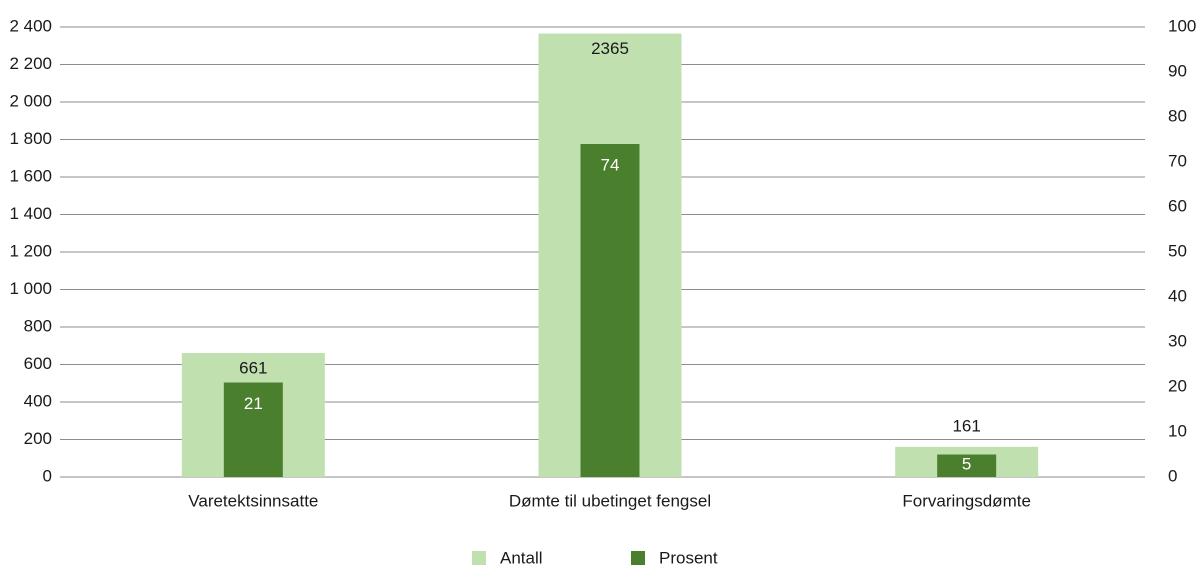 Image resolution: width=1200 pixels, height=587 pixels. I want to click on y2-tick-label: 50, so click(1177, 250).